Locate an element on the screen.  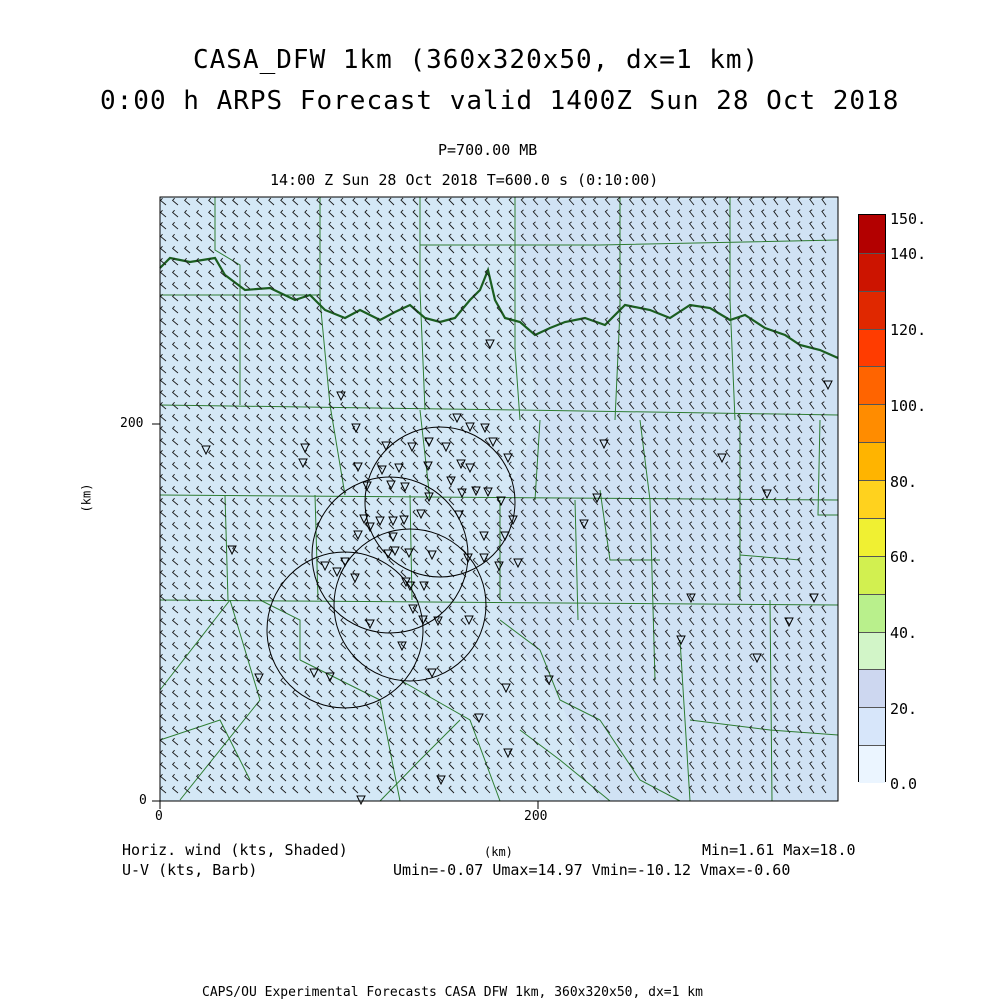
colorbar is located at coordinates (872, 498).